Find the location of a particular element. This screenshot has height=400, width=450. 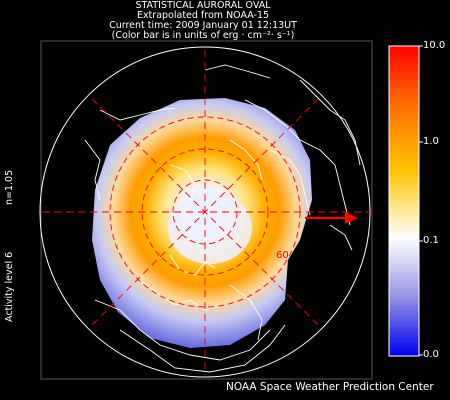

colorbar-ticks is located at coordinates (421, 200).